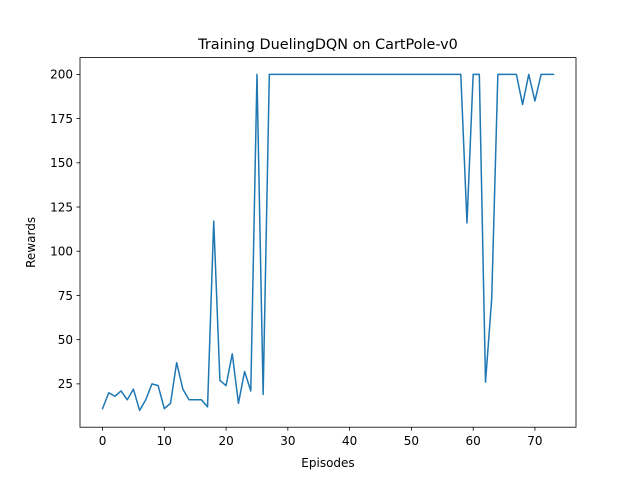  Describe the element at coordinates (103, 441) in the screenshot. I see `x-tick-label: 0` at that location.